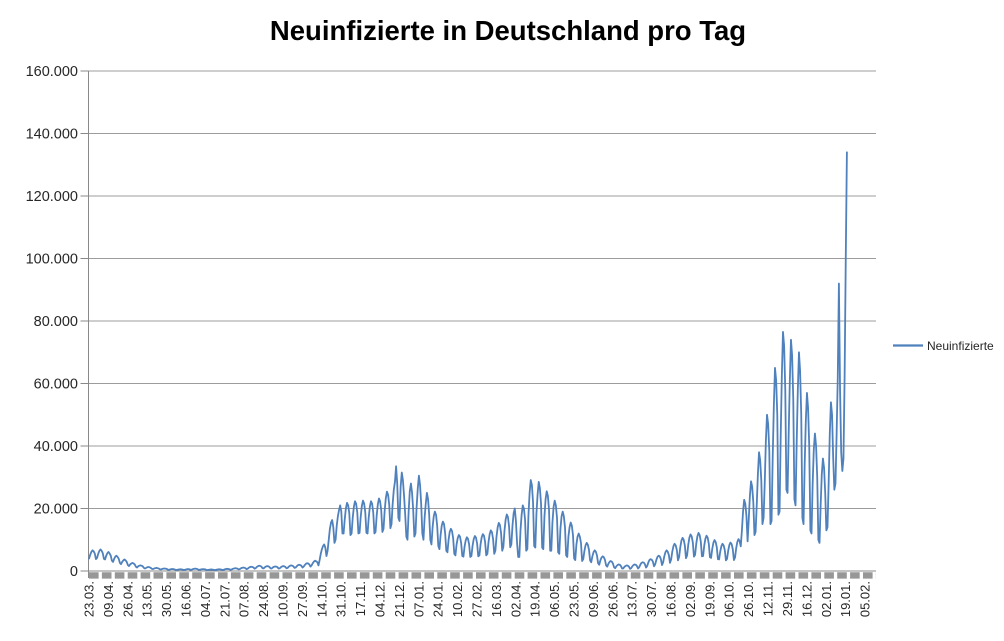 The image size is (1004, 641). I want to click on x-axis-label-21.12.: 21.12., so click(399, 599).